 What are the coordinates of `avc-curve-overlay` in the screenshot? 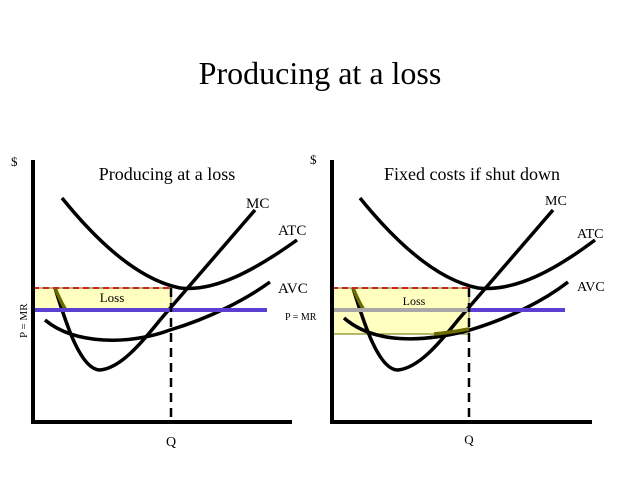 It's located at (451, 331).